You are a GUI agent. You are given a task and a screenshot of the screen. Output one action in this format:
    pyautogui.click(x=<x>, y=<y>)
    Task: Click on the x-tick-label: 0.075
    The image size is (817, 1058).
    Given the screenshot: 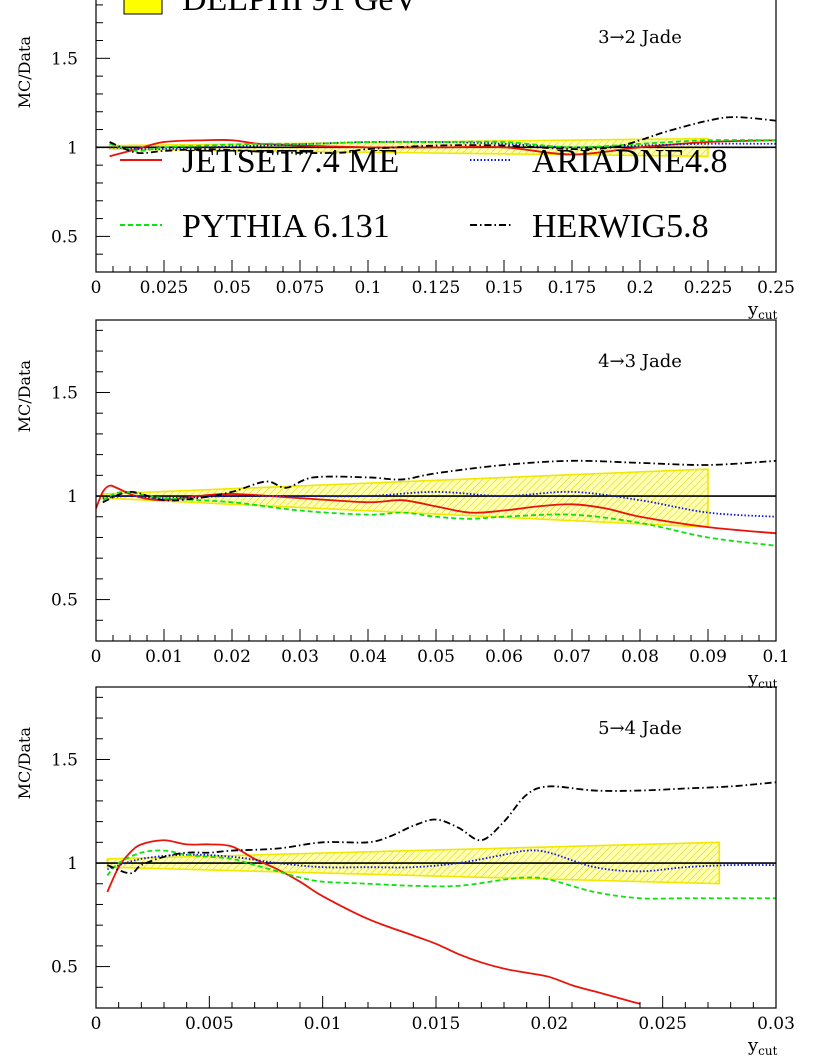 What is the action you would take?
    pyautogui.click(x=300, y=288)
    